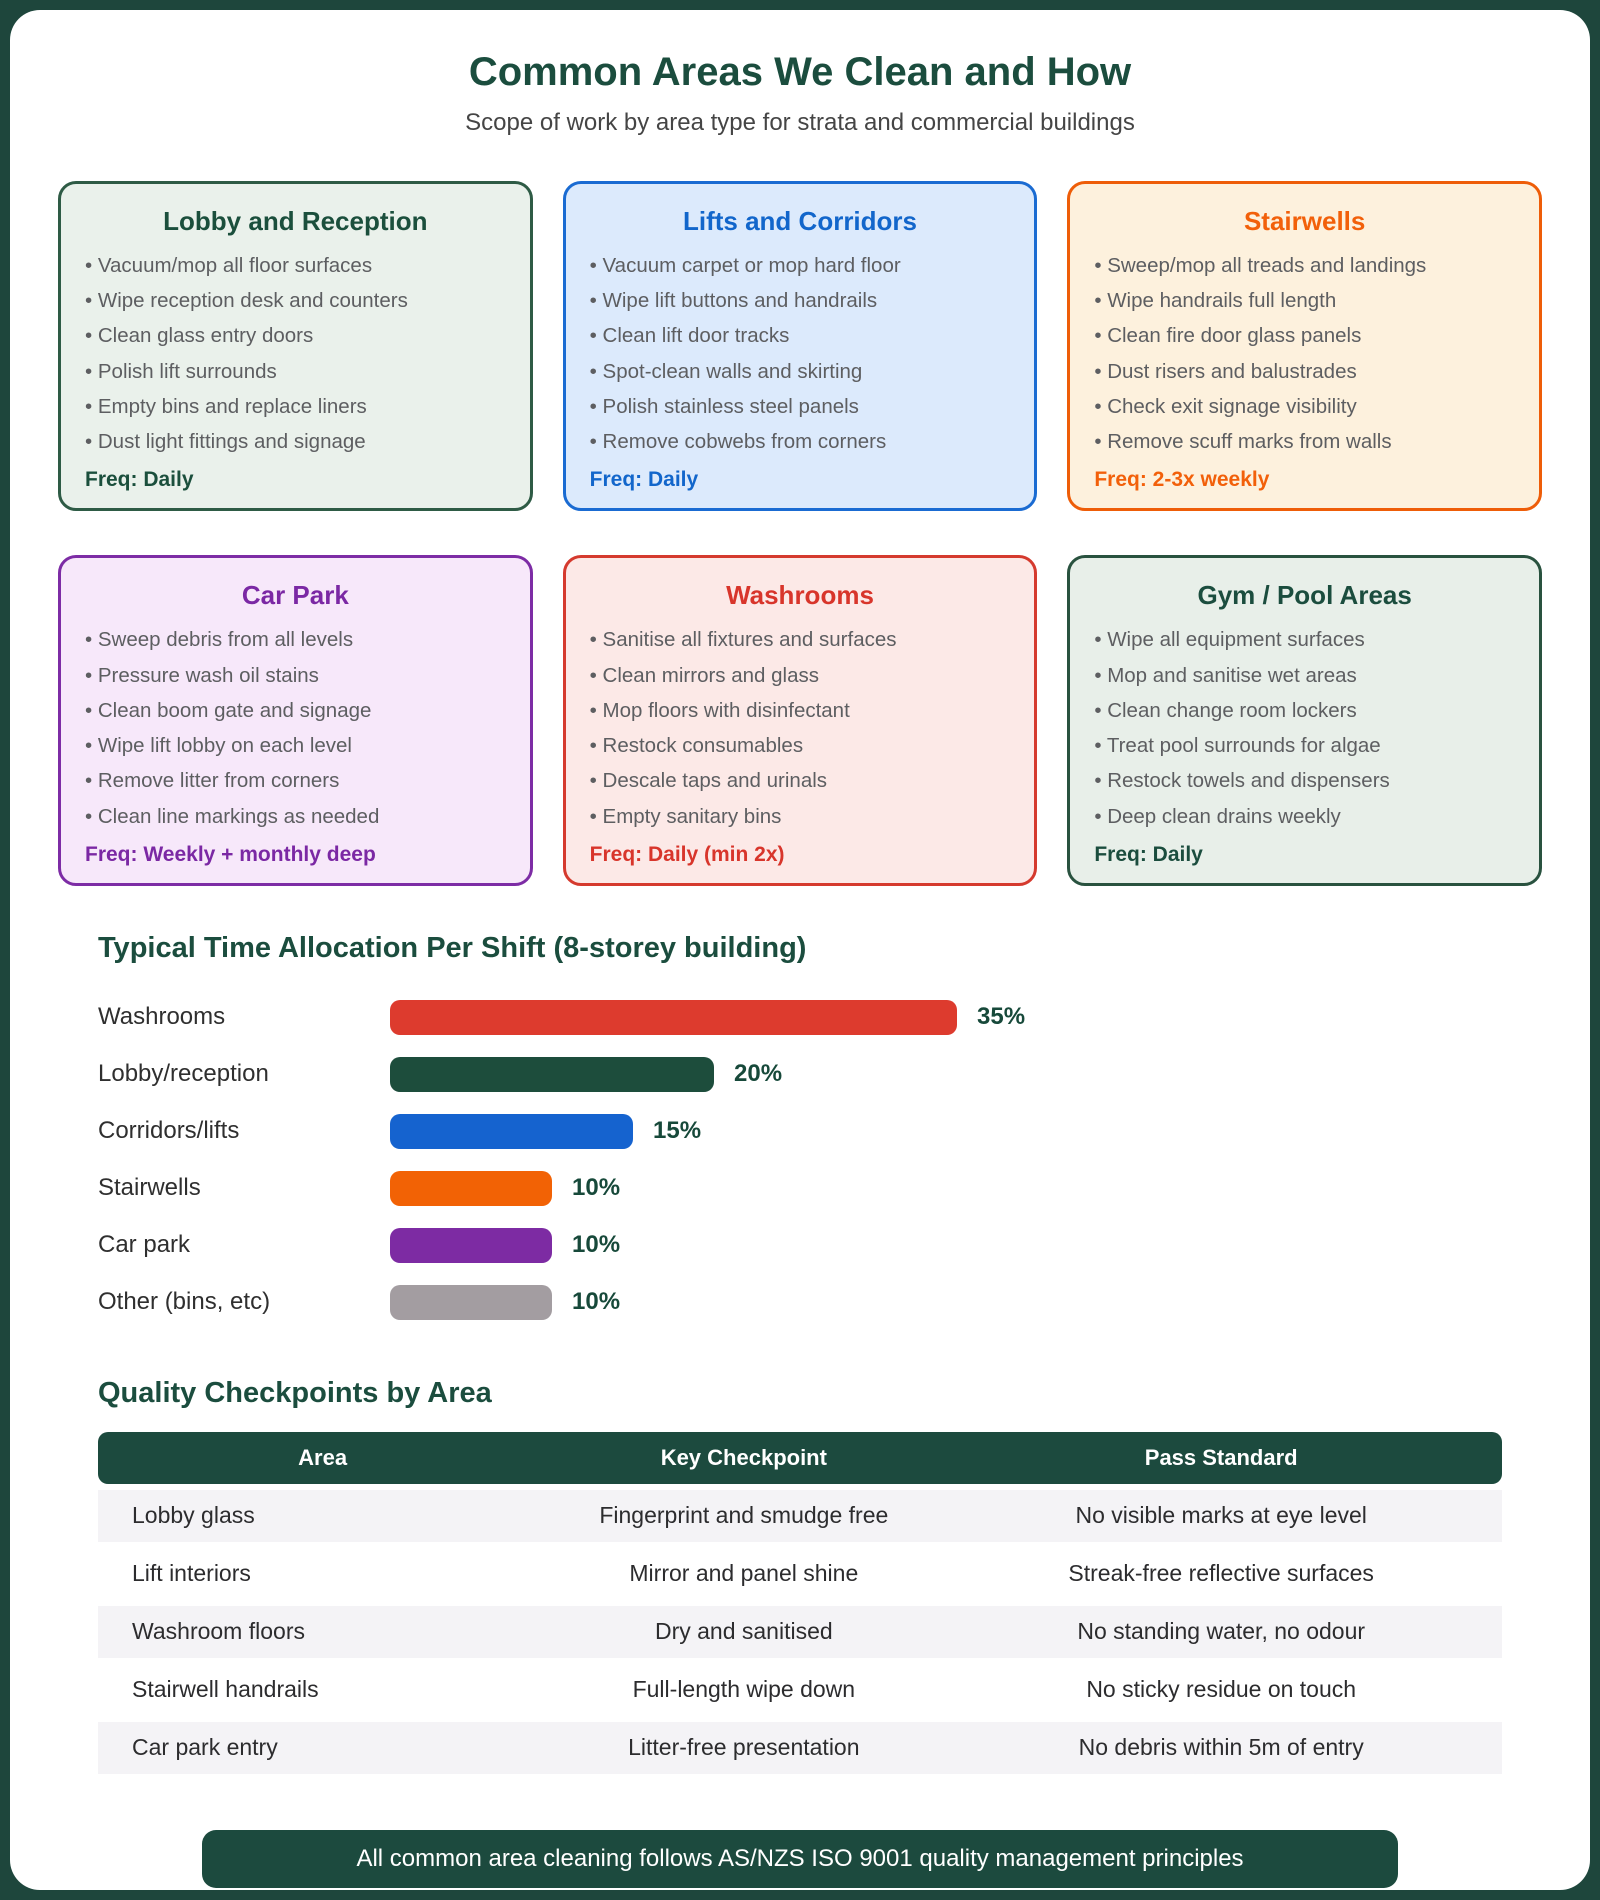 The height and width of the screenshot is (1900, 1600). Describe the element at coordinates (800, 1074) in the screenshot. I see `chart-row-lobby-reception: Lobby/reception 20%` at that location.